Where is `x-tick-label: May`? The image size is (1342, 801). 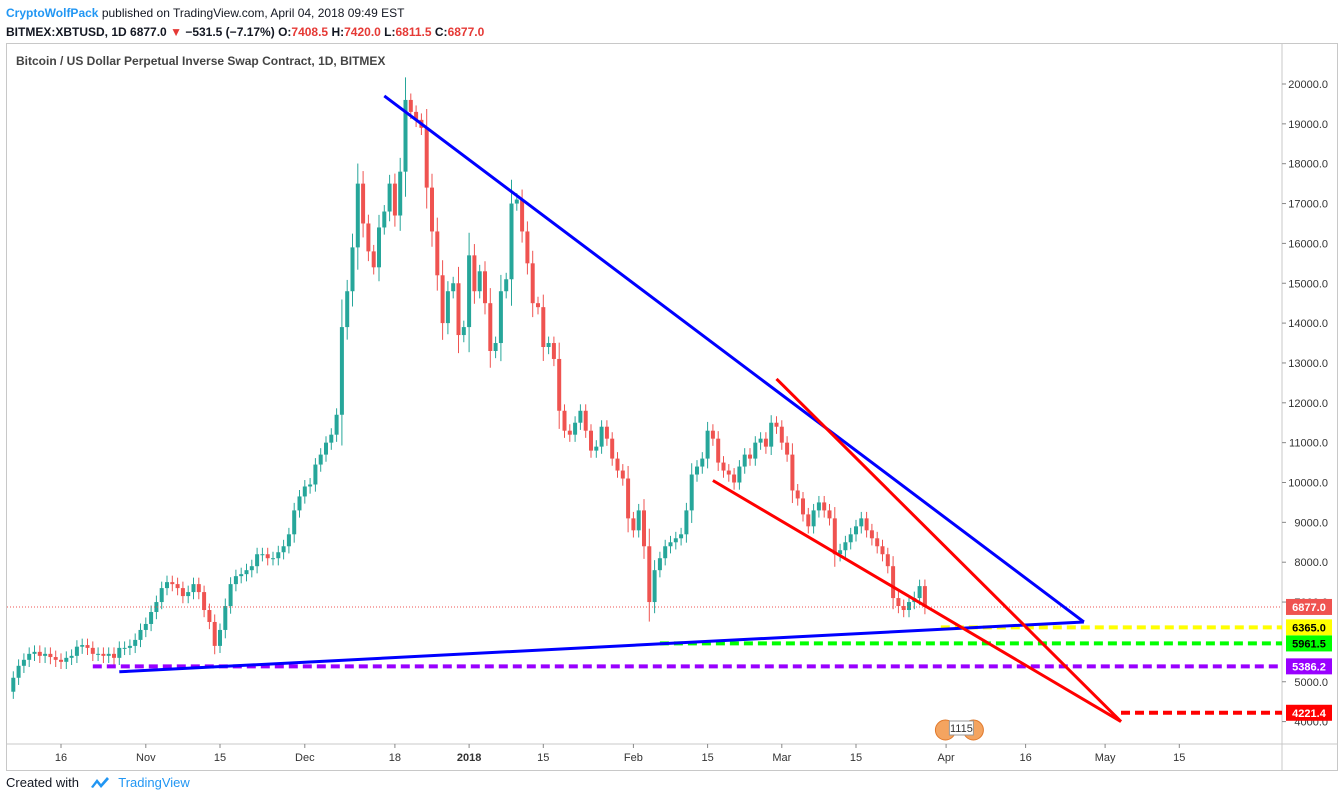
x-tick-label: May is located at coordinates (1105, 758).